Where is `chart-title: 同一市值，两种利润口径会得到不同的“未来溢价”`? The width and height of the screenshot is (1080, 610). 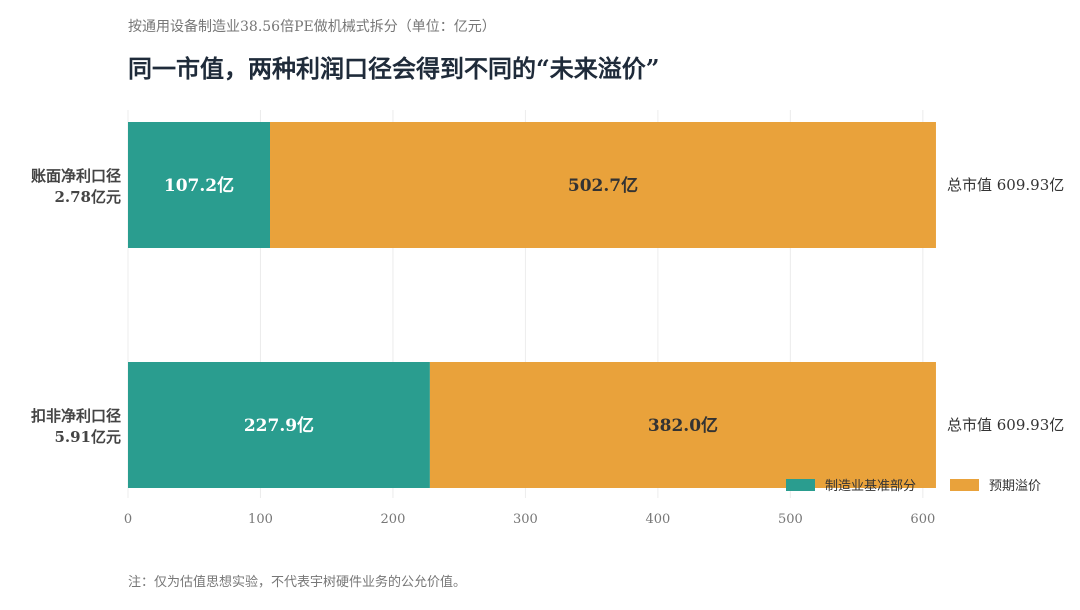 chart-title: 同一市值，两种利润口径会得到不同的“未来溢价” is located at coordinates (394, 68).